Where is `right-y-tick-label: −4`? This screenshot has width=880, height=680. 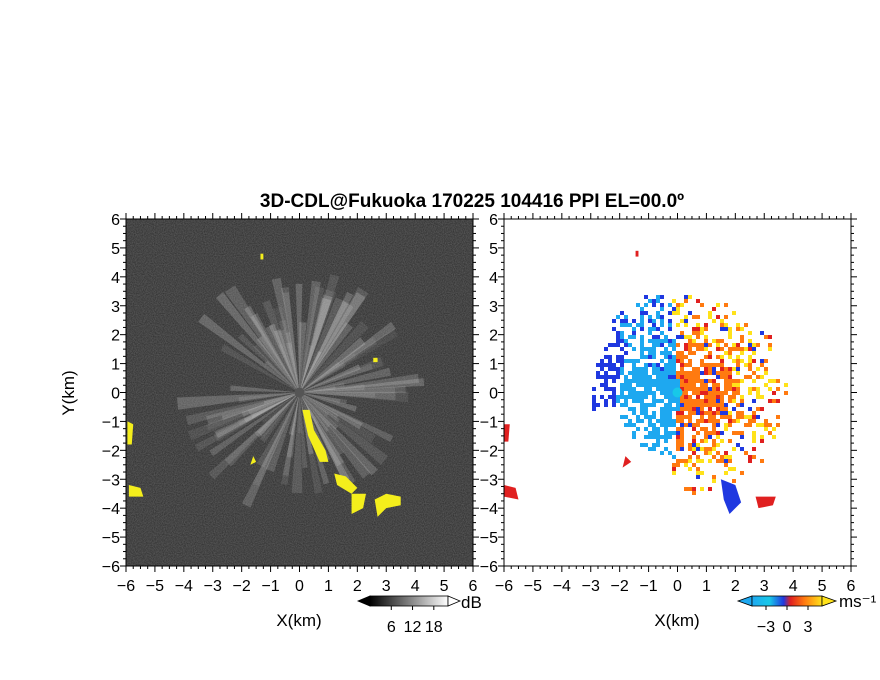
right-y-tick-label: −4 is located at coordinates (489, 509).